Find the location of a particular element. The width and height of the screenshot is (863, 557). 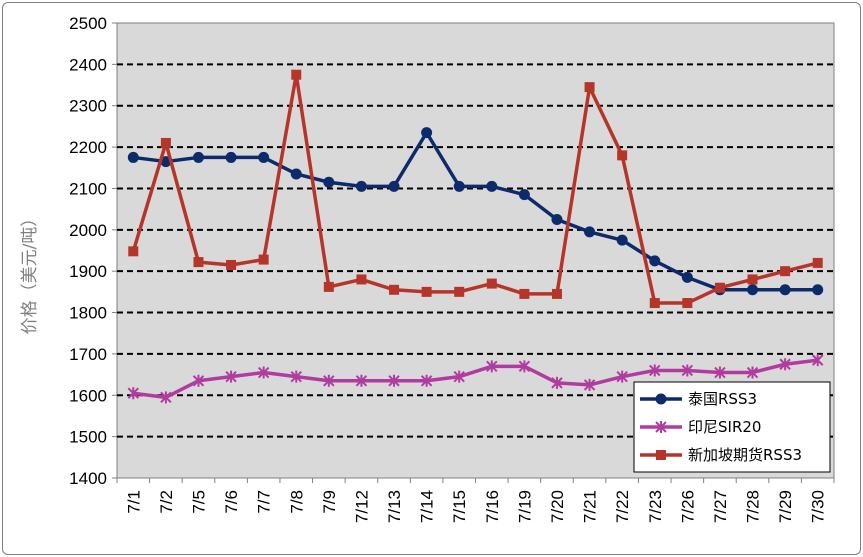

legend-entry: 新加坡期货RSS3 is located at coordinates (745, 455).